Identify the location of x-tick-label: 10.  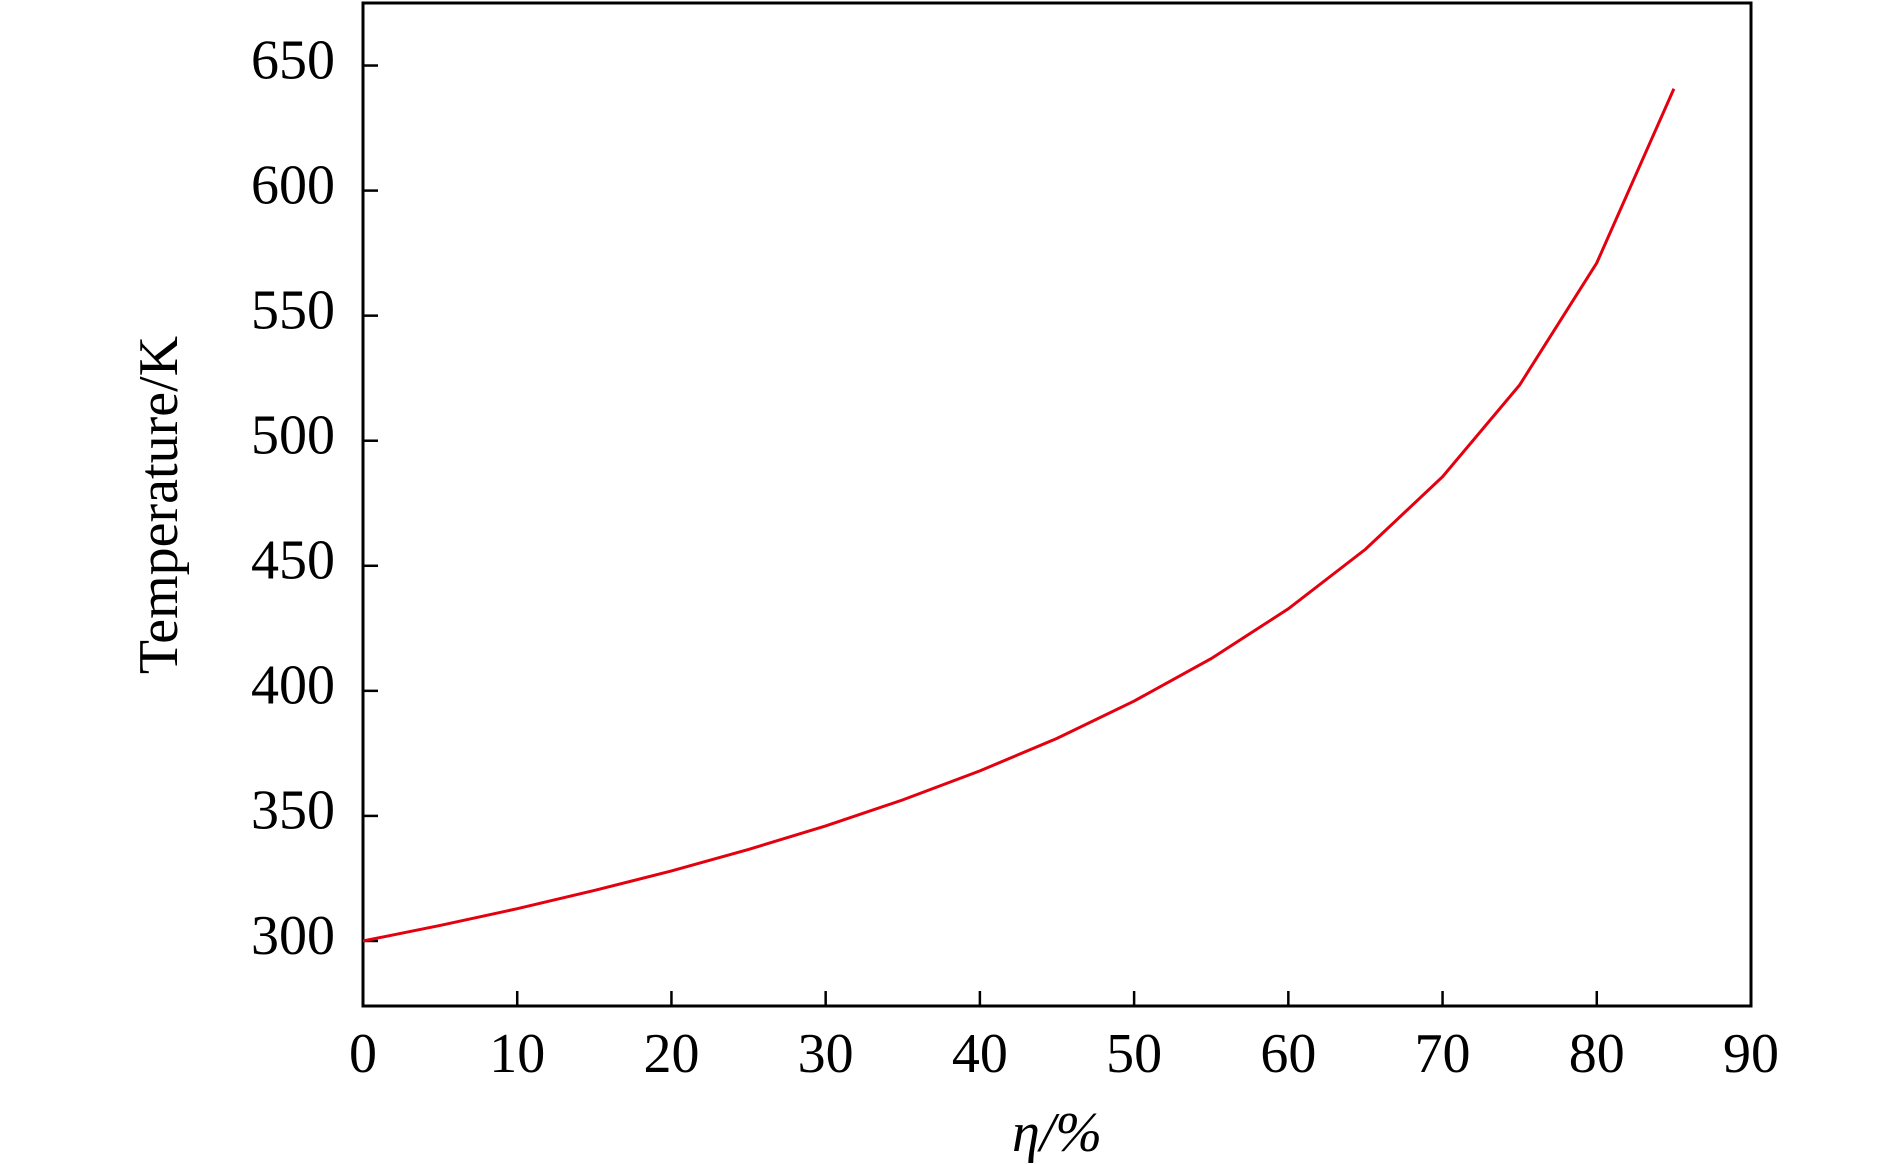
(517, 1054).